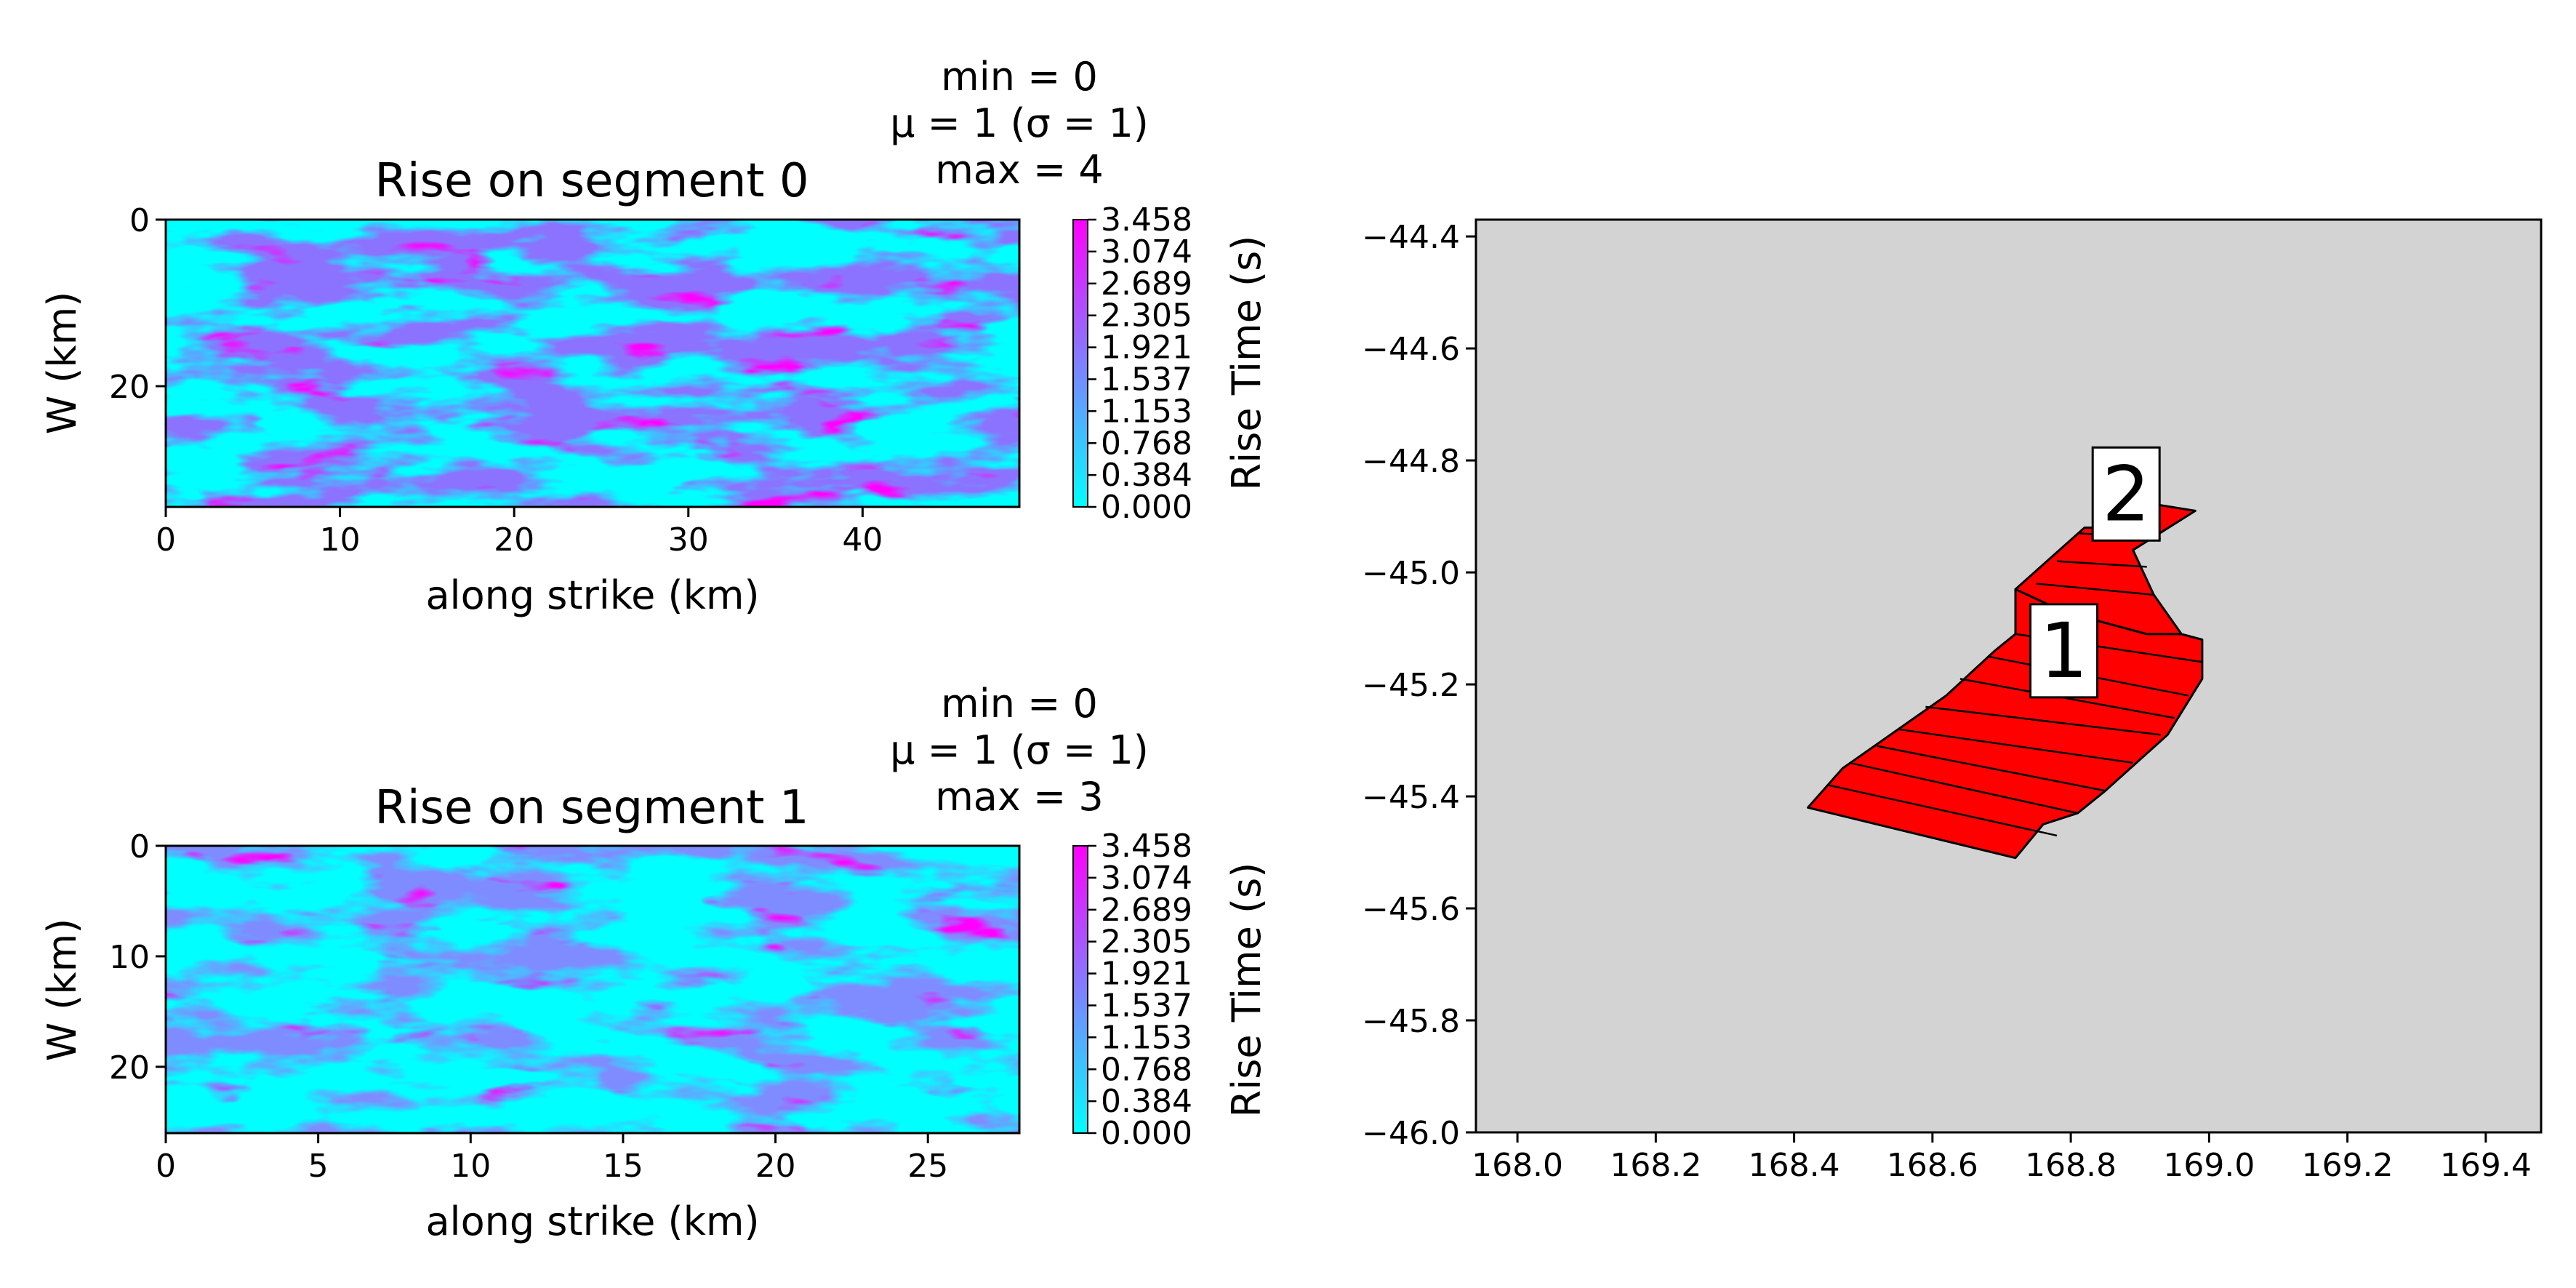  What do you see at coordinates (1411, 685) in the screenshot?
I see `y-tick-label: −45.2` at bounding box center [1411, 685].